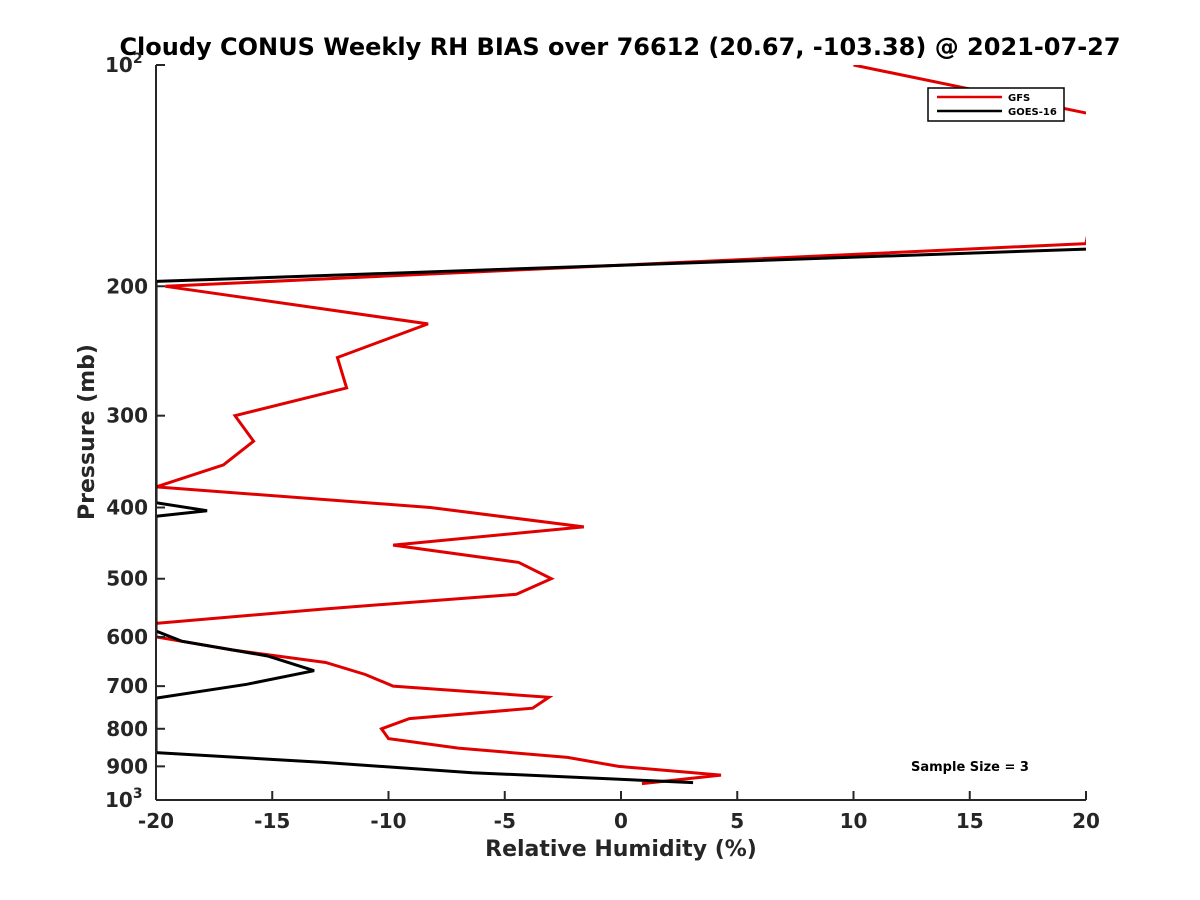  Describe the element at coordinates (156, 821) in the screenshot. I see `x-tick-label: -20` at that location.